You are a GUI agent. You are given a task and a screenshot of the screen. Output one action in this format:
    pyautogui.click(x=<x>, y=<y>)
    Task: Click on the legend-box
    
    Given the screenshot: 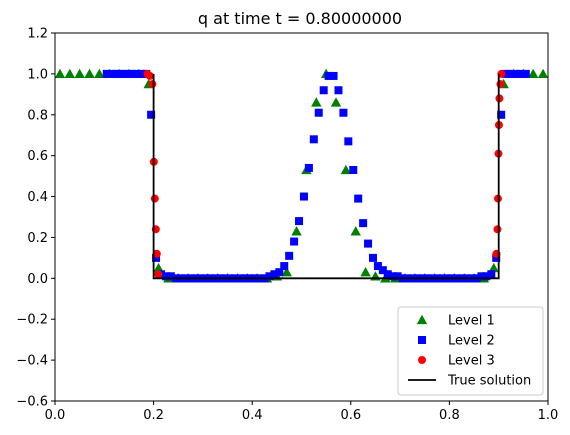 What is the action you would take?
    pyautogui.click(x=470, y=351)
    